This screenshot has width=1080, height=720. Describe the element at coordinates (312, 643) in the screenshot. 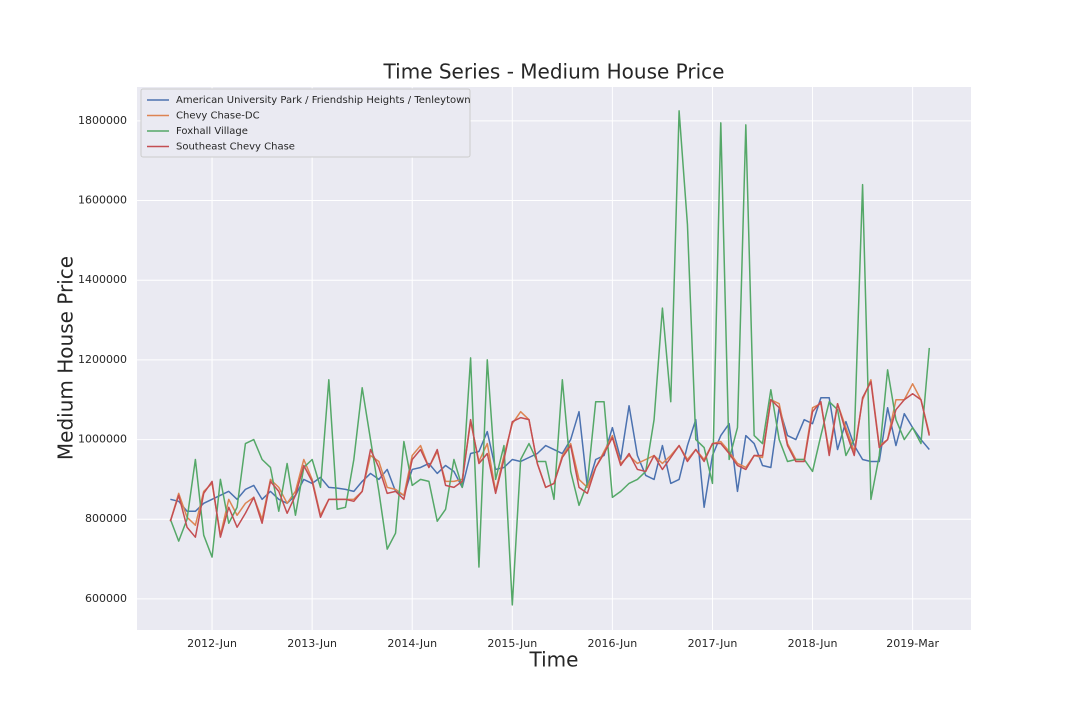

I see `x-tick-label: 2013-Jun` at that location.